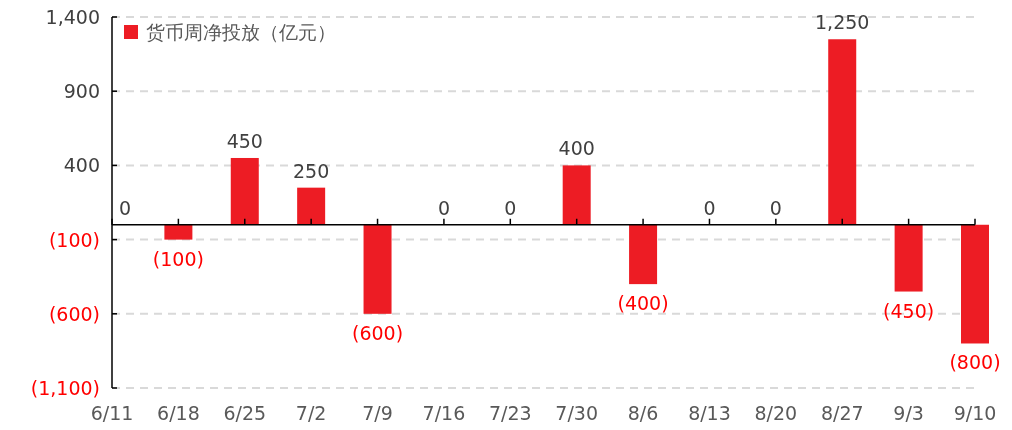 The image size is (1012, 430). What do you see at coordinates (112, 413) in the screenshot?
I see `x-tick-label: 6/11` at bounding box center [112, 413].